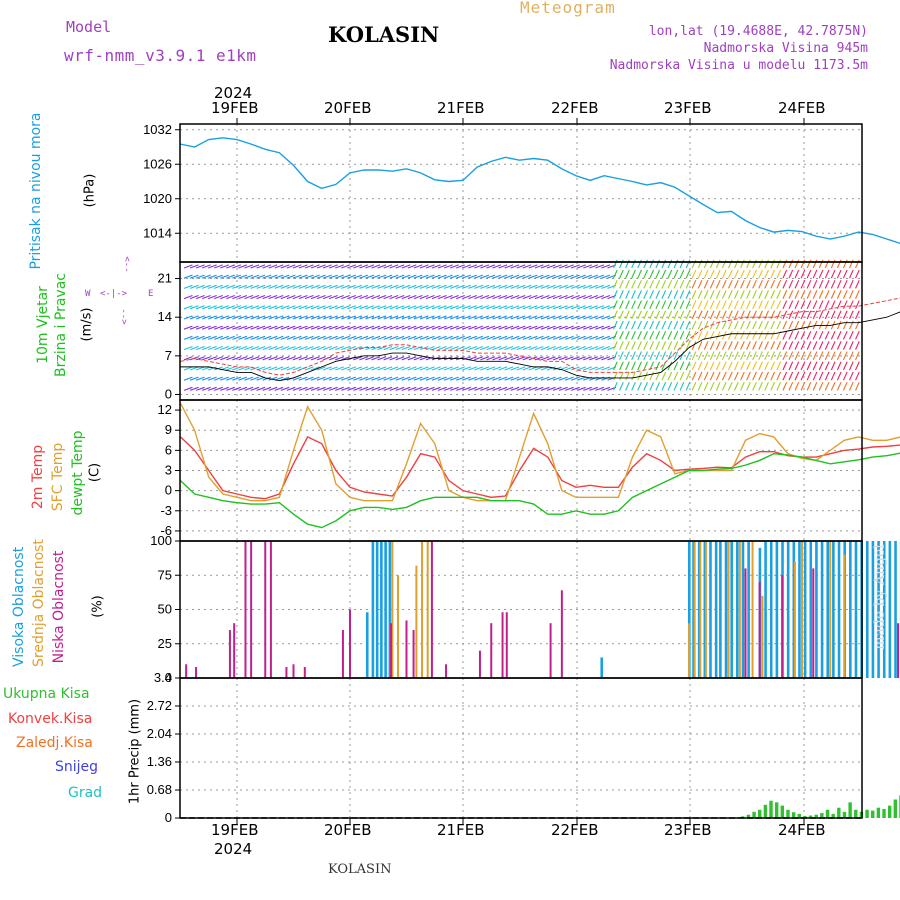  What do you see at coordinates (360, 869) in the screenshot?
I see `footer-station: KOLASIN` at bounding box center [360, 869].